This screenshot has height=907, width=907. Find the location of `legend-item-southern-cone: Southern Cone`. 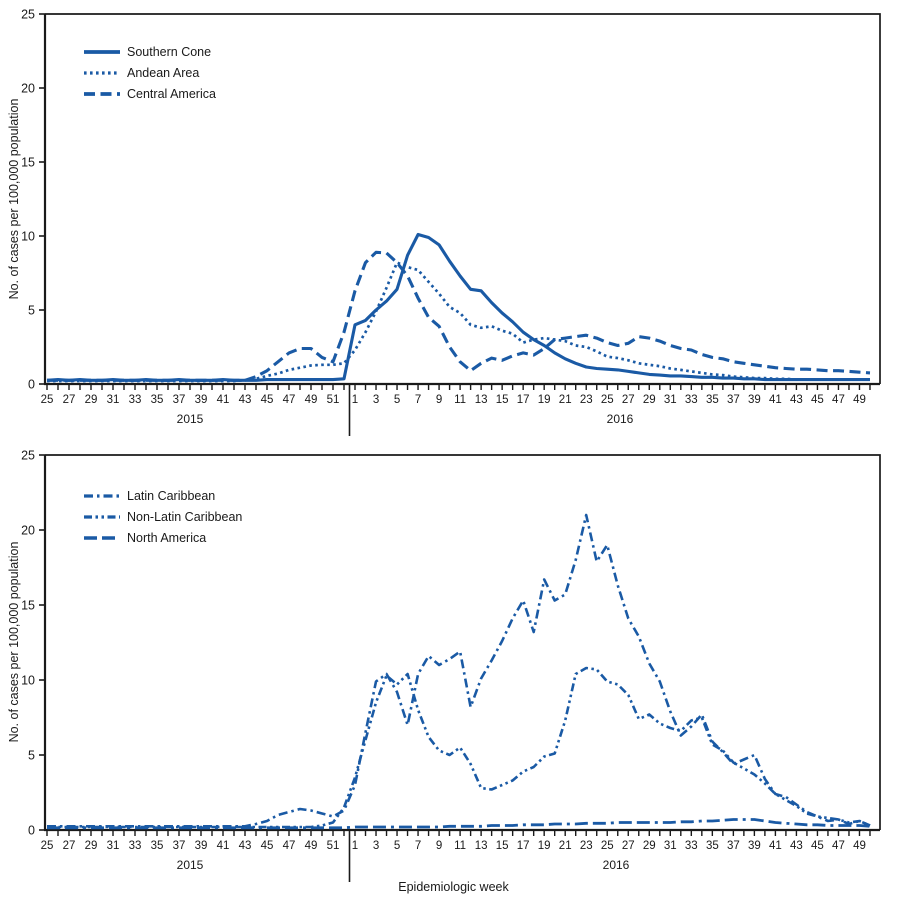

legend-item-southern-cone: Southern Cone is located at coordinates (150, 52).